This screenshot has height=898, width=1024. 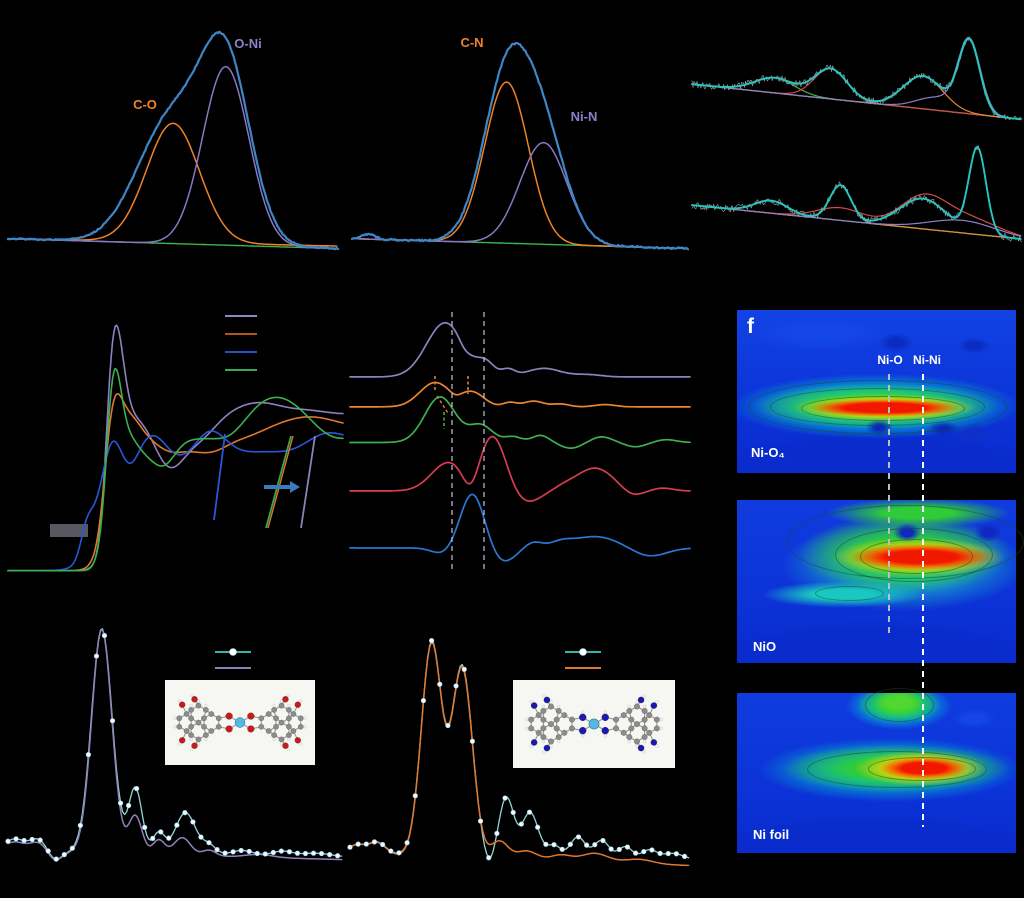 What do you see at coordinates (889, 503) in the screenshot?
I see `dashed-guide-ni-o` at bounding box center [889, 503].